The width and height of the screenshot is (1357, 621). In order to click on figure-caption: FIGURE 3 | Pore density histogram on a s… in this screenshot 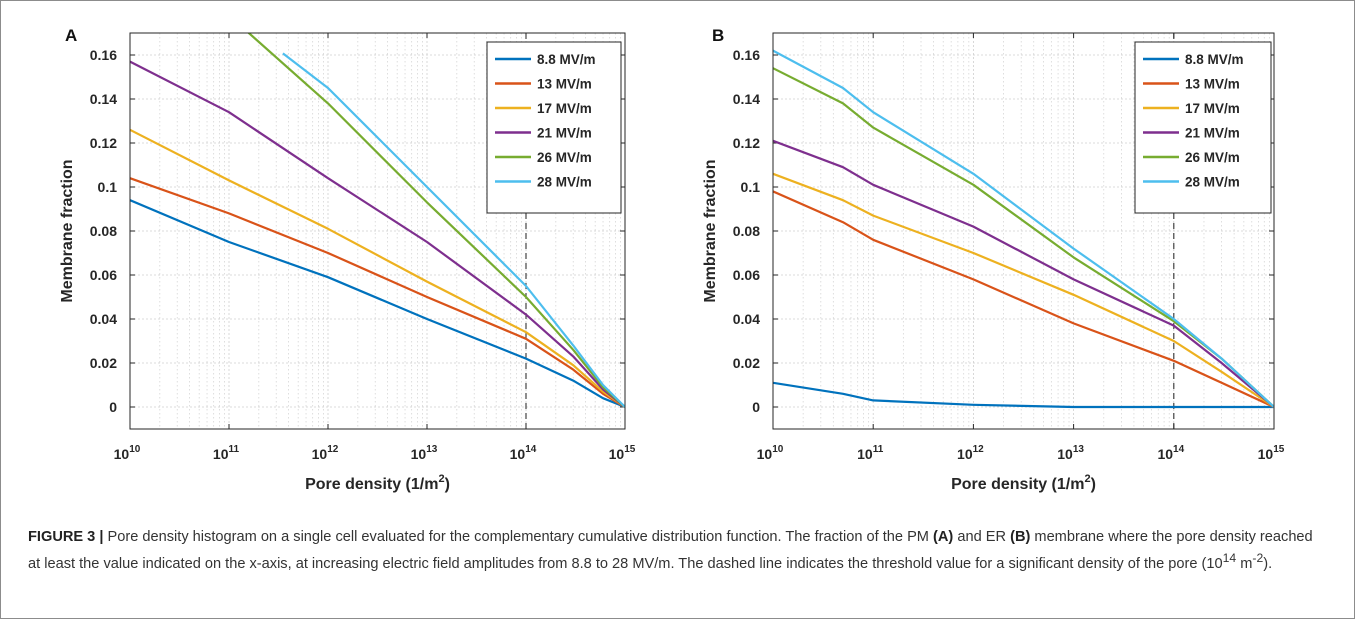, I will do `click(678, 551)`.